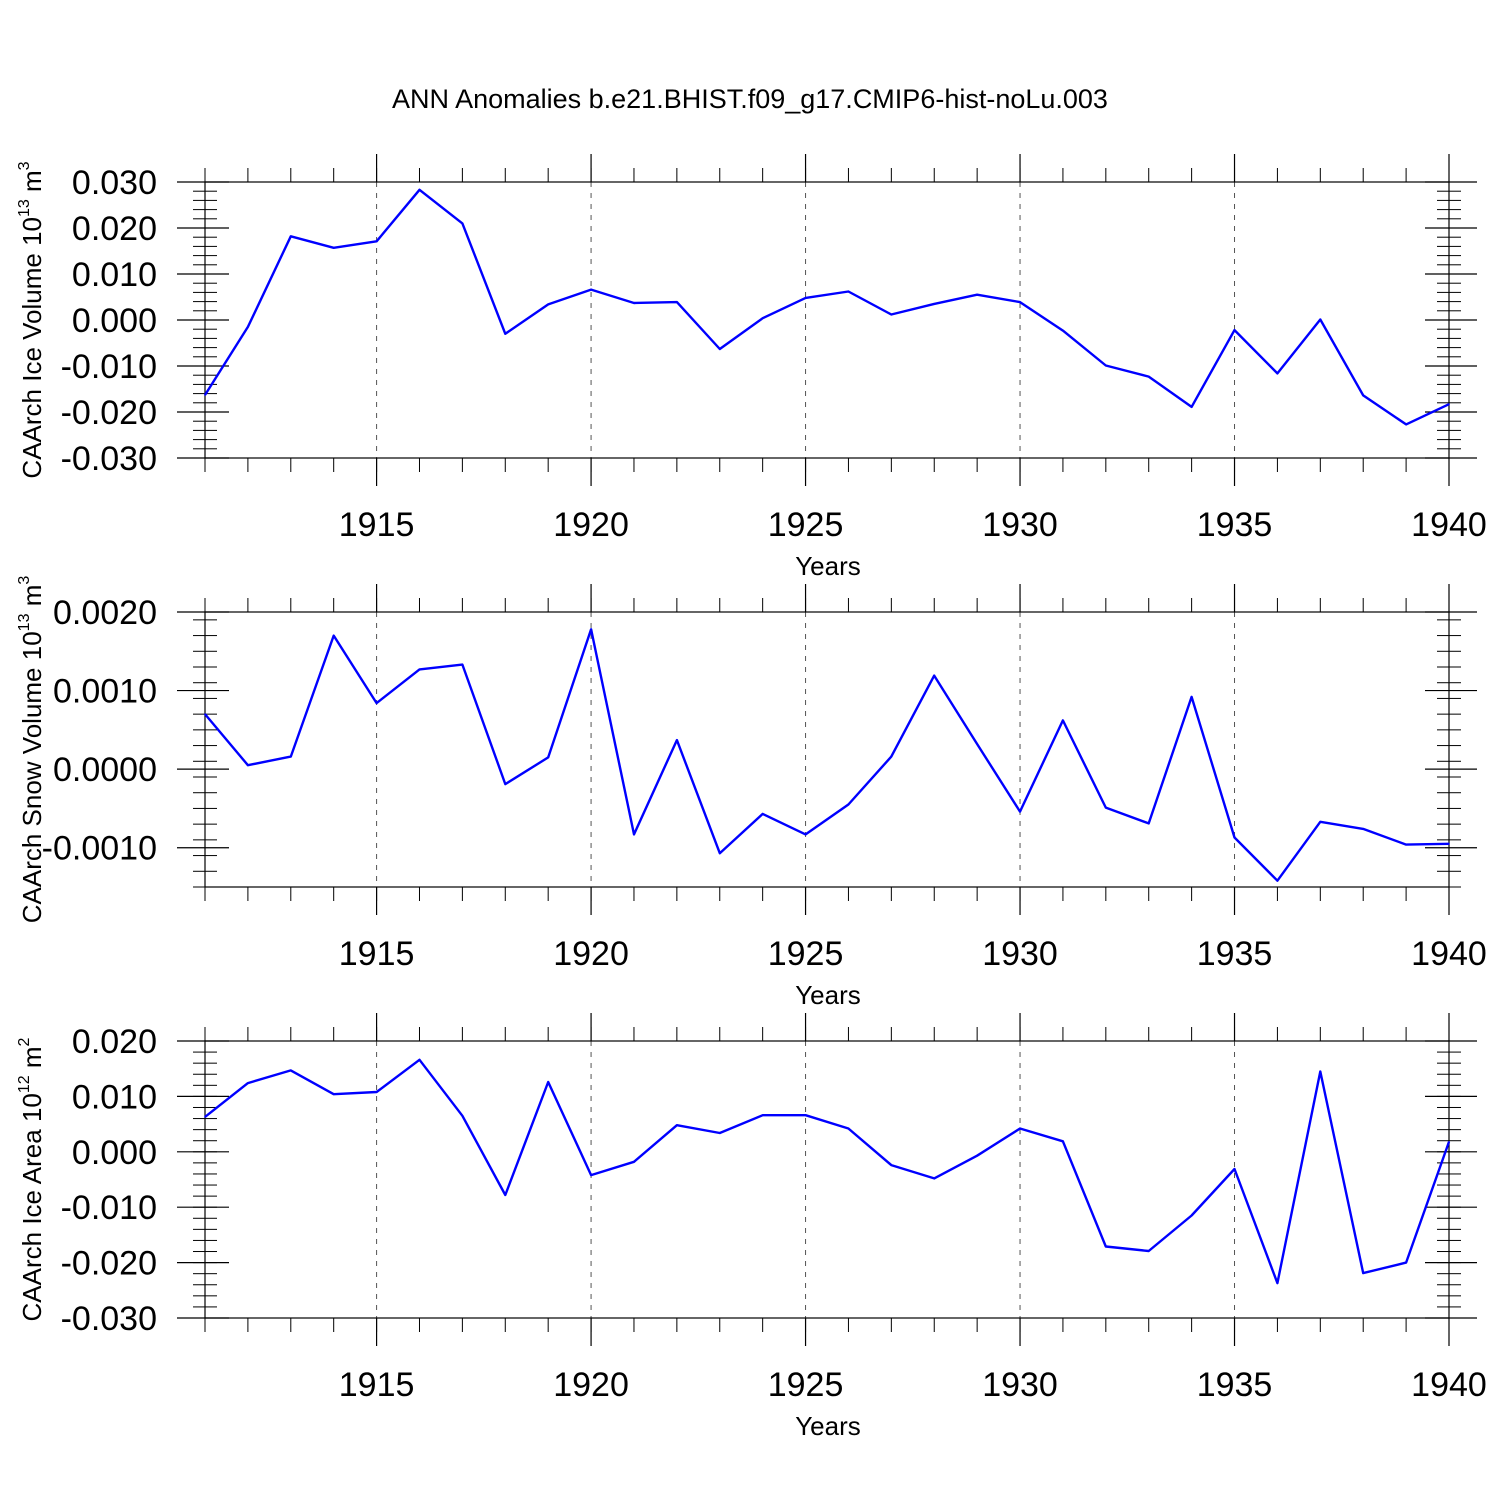 The width and height of the screenshot is (1500, 1500). I want to click on series-line-snow-volume, so click(827, 755).